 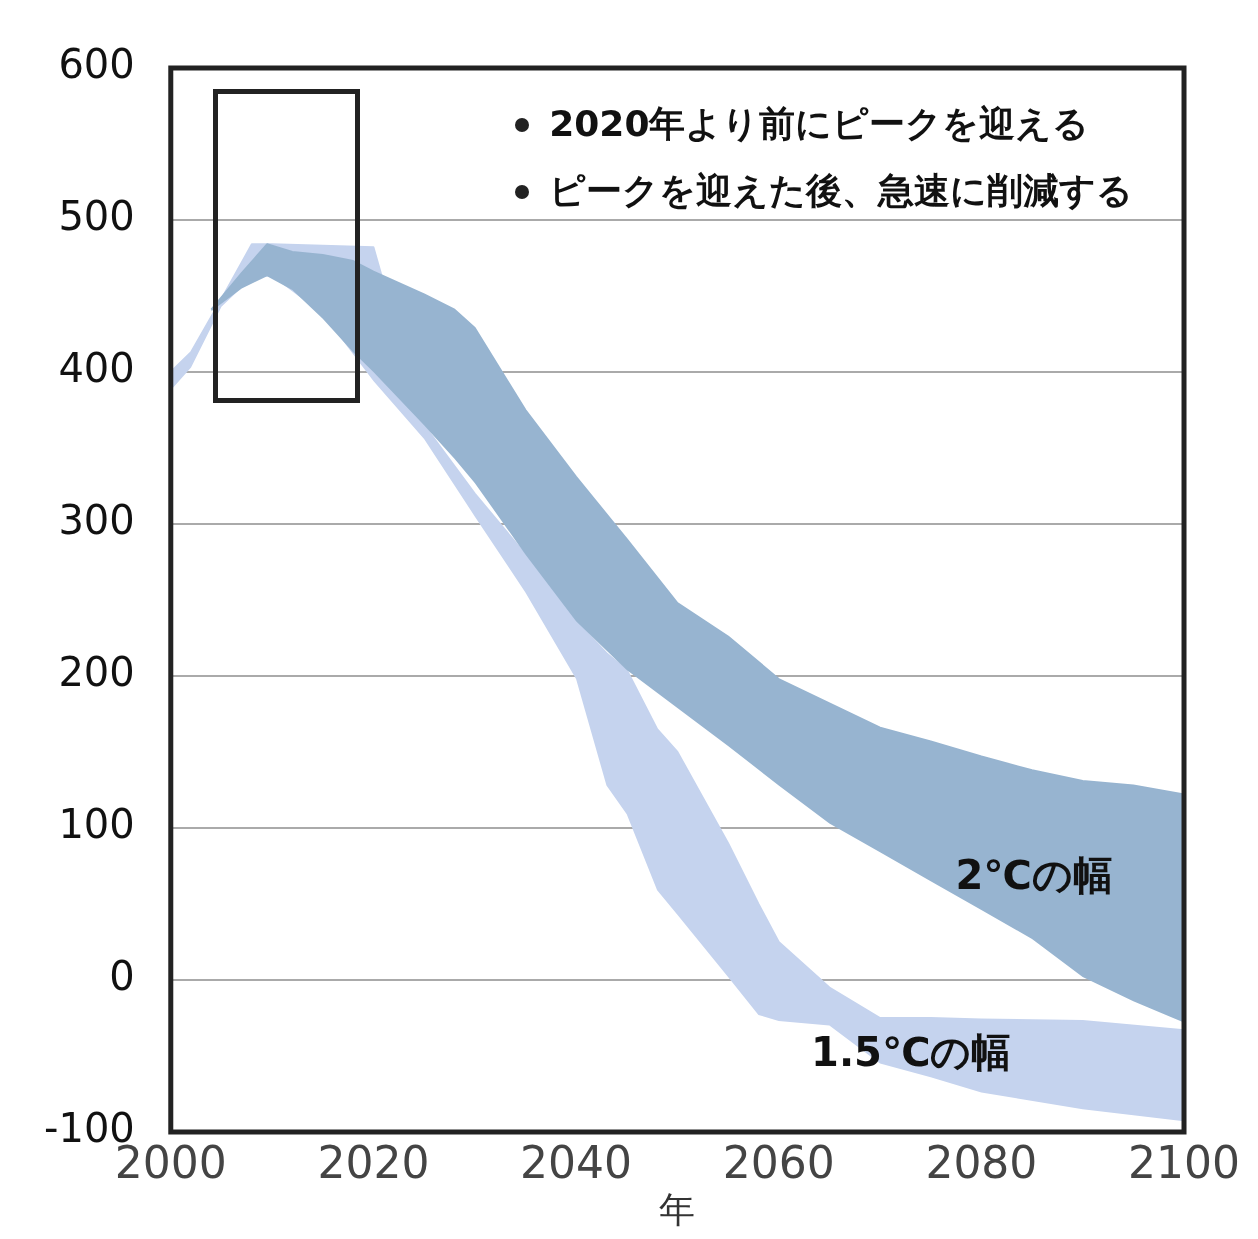 I want to click on y-tick-label: 500, so click(x=96, y=216).